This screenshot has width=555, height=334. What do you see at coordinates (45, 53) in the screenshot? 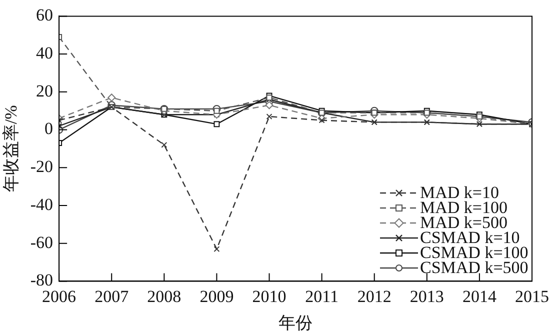
I see `y-tick-label: 40` at bounding box center [45, 53].